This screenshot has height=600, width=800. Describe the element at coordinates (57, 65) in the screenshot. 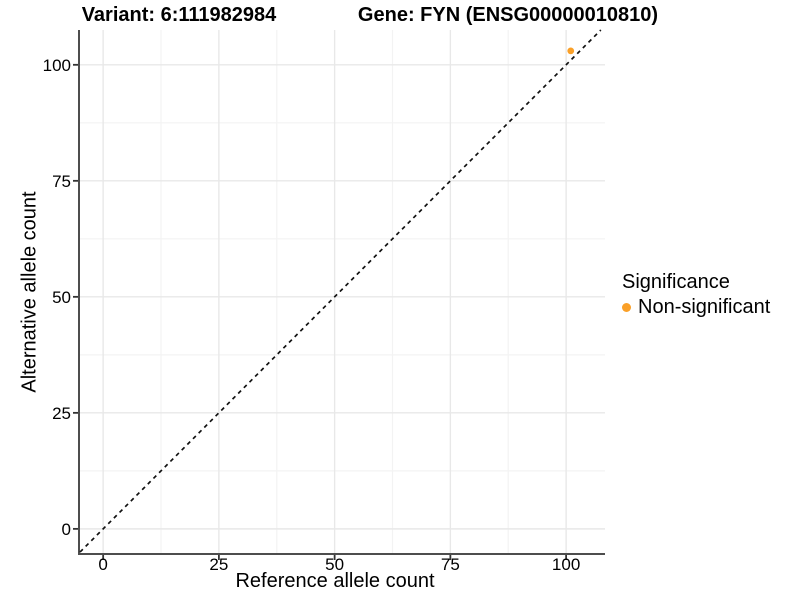

I see `y-tick-label: 100` at that location.